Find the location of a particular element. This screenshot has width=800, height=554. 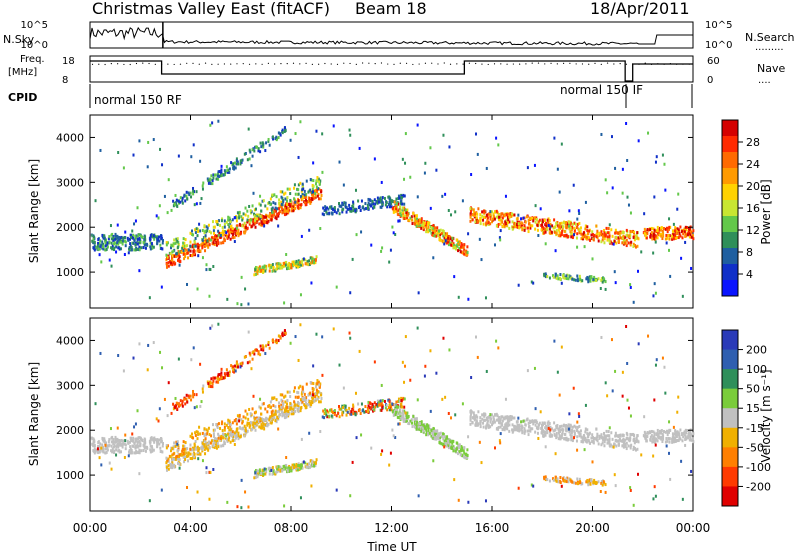

nsearch-label: N.Search is located at coordinates (770, 37).